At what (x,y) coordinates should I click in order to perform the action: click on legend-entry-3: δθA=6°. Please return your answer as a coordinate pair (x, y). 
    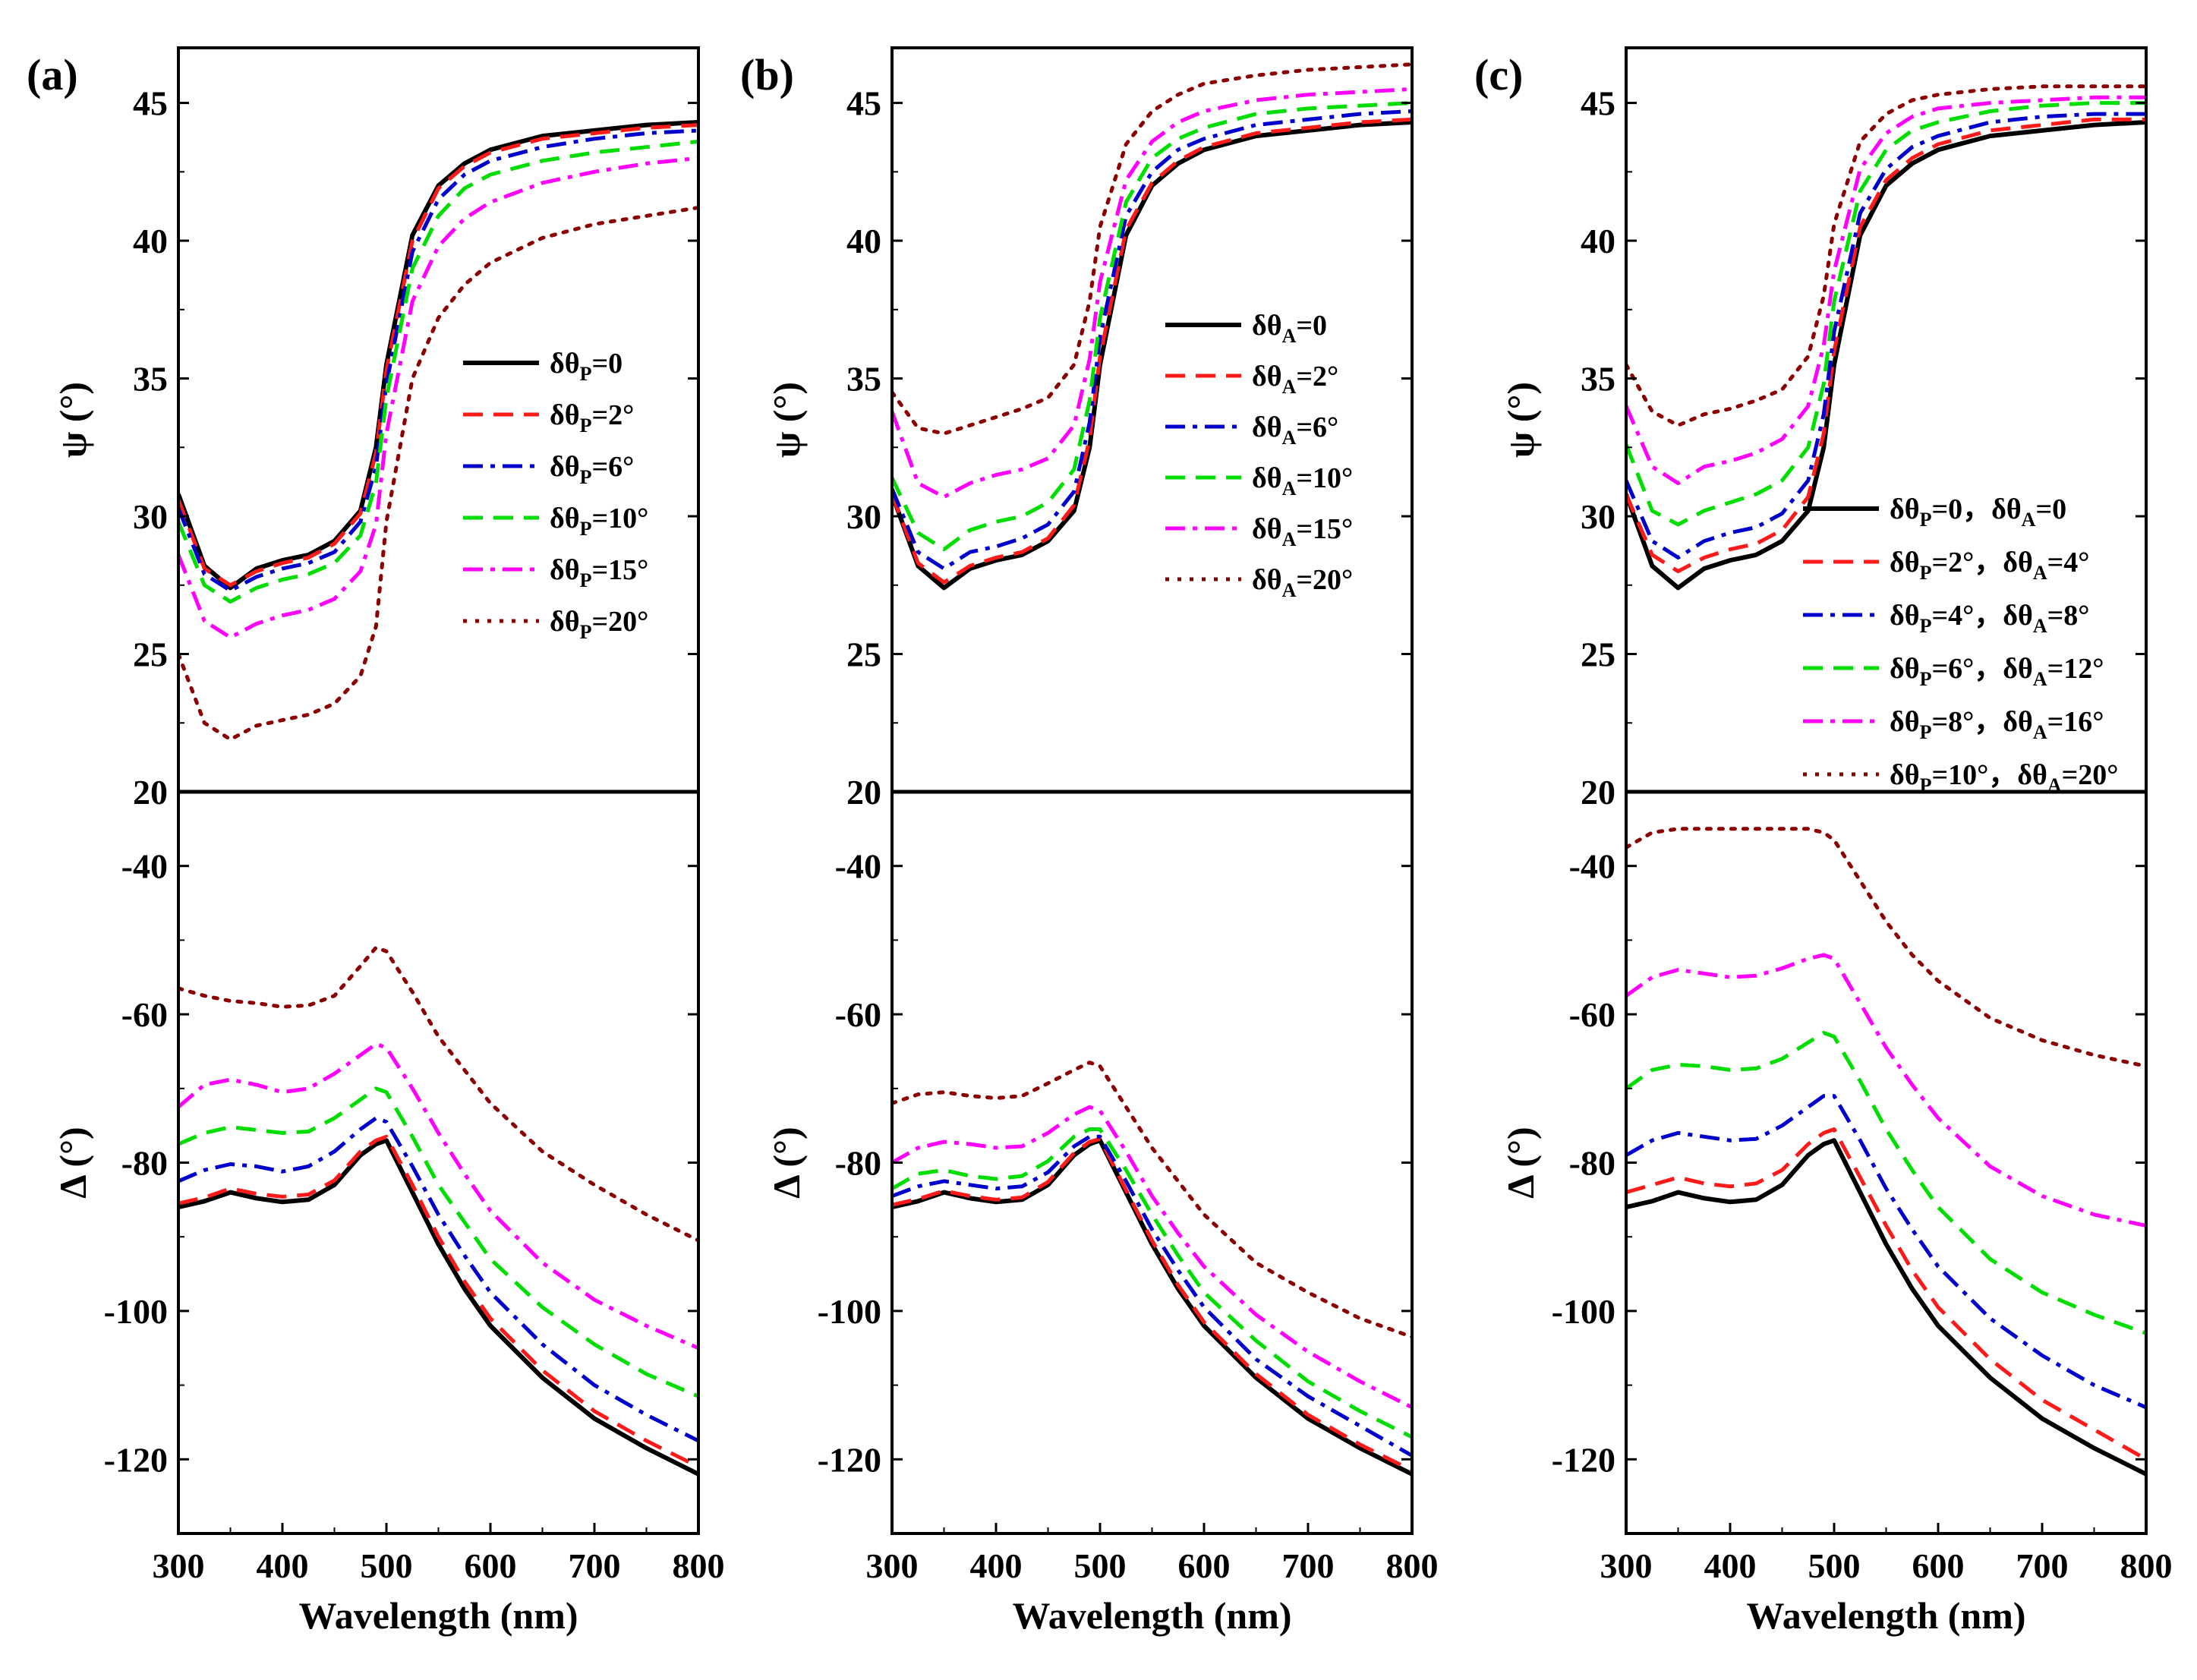
    Looking at the image, I should click on (1295, 430).